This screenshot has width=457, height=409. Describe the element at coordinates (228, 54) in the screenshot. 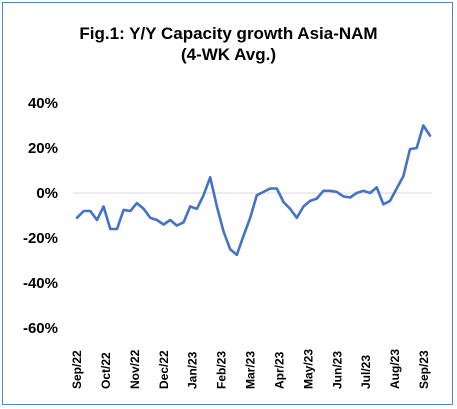

I see `chart-title-line-2: (4-WK Avg.)` at that location.